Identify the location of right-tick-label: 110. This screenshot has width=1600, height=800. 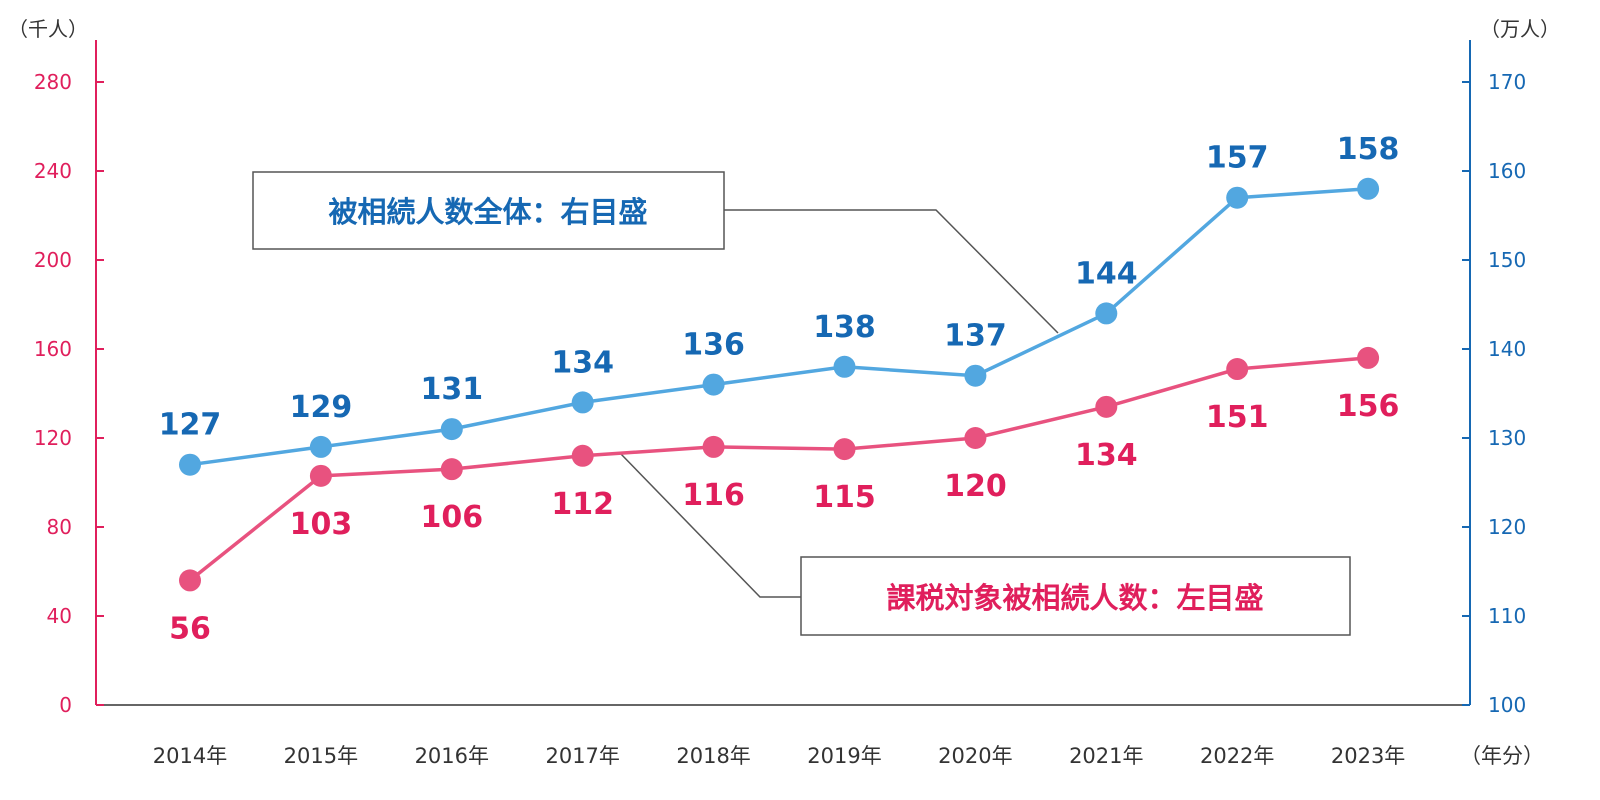
(1507, 616).